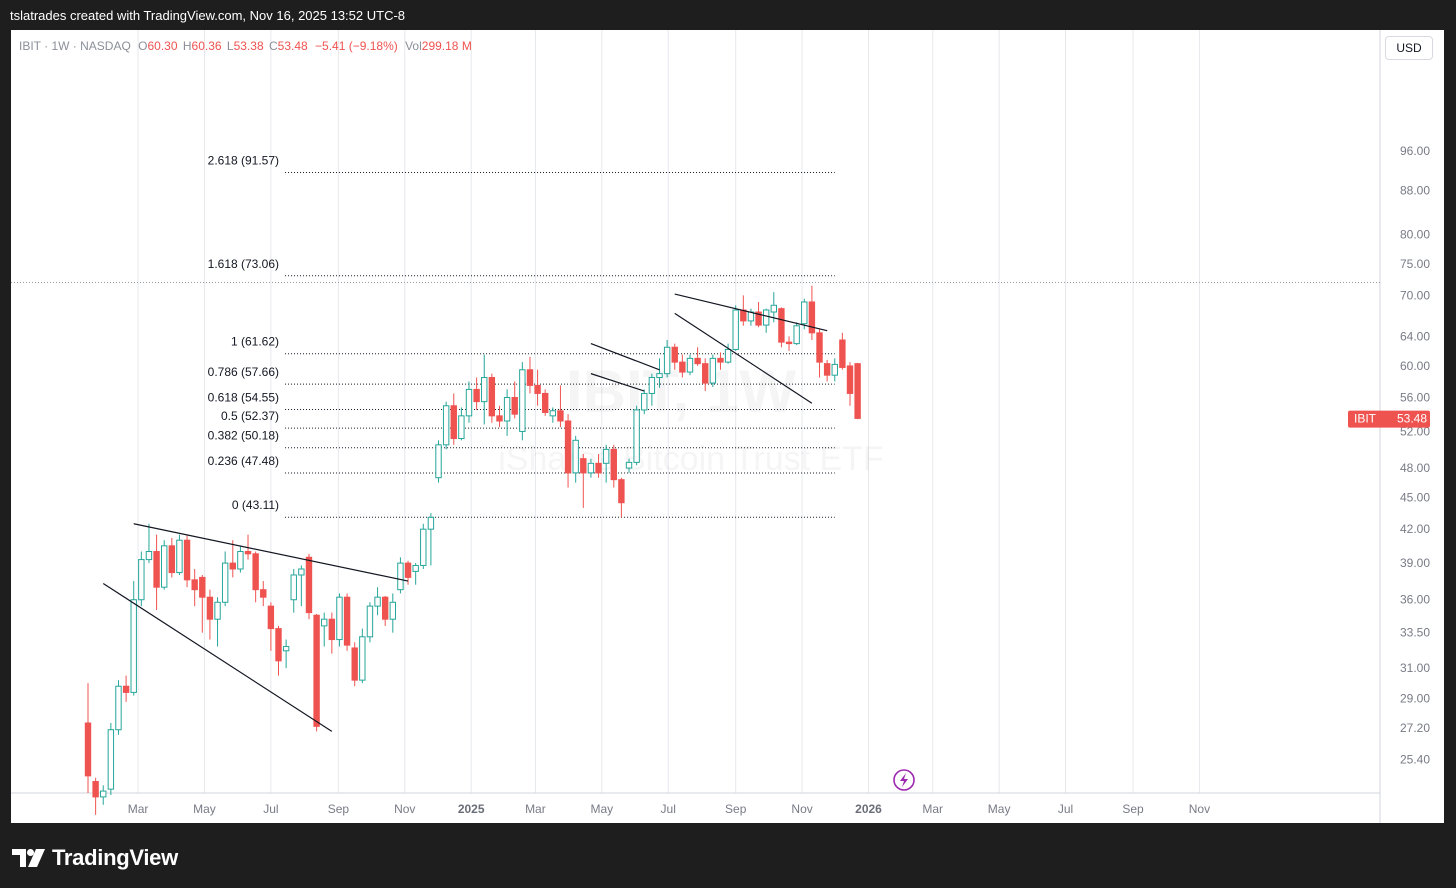 This screenshot has height=888, width=1456. I want to click on legend-low: 53.38, so click(248, 46).